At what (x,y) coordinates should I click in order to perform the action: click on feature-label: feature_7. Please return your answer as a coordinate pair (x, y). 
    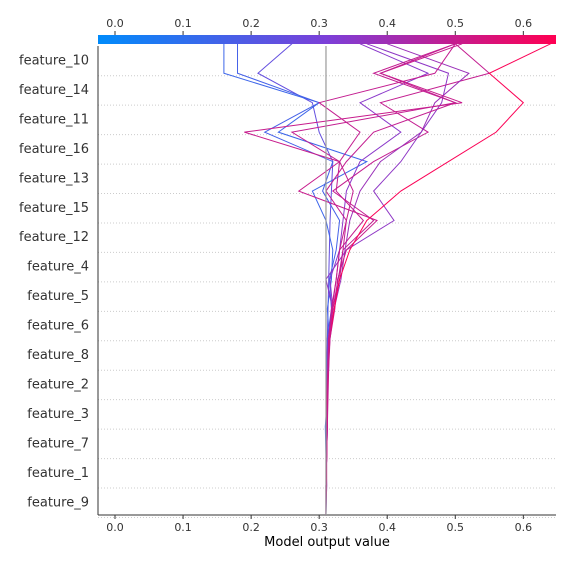
    Looking at the image, I should click on (58, 443).